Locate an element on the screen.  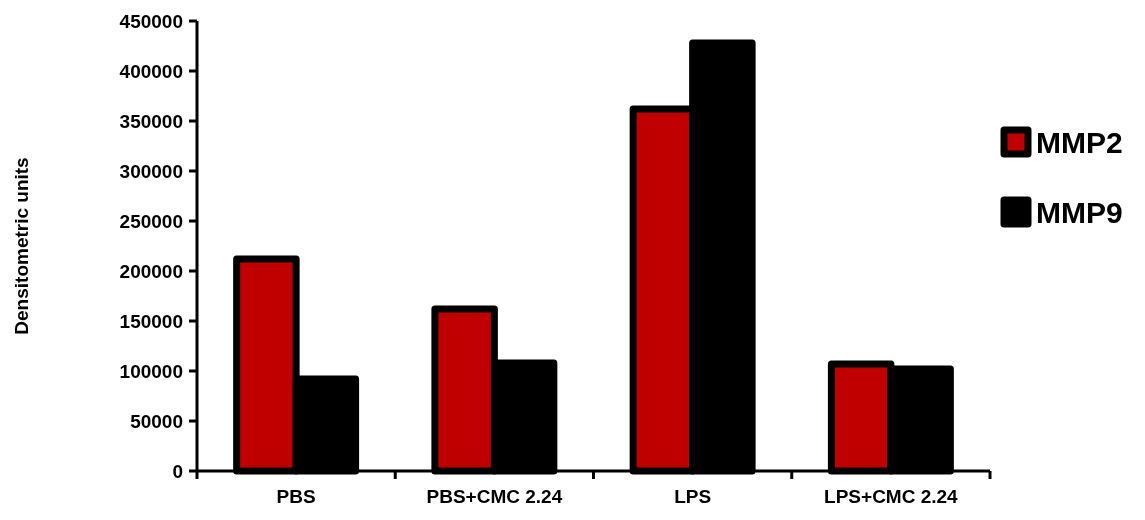
y-tick-label: 350000 is located at coordinates (151, 121).